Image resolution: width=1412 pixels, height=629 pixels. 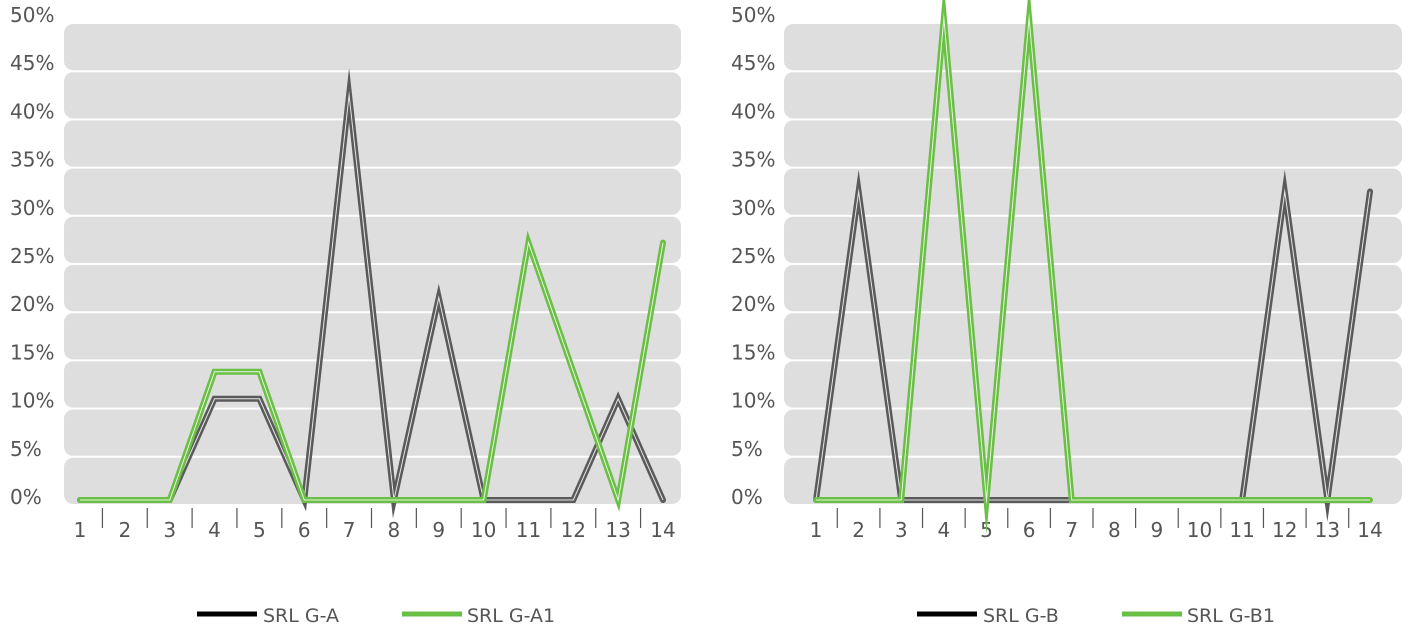 What do you see at coordinates (1021, 616) in the screenshot?
I see `legend-label-srl-g-b: SRL G-B` at bounding box center [1021, 616].